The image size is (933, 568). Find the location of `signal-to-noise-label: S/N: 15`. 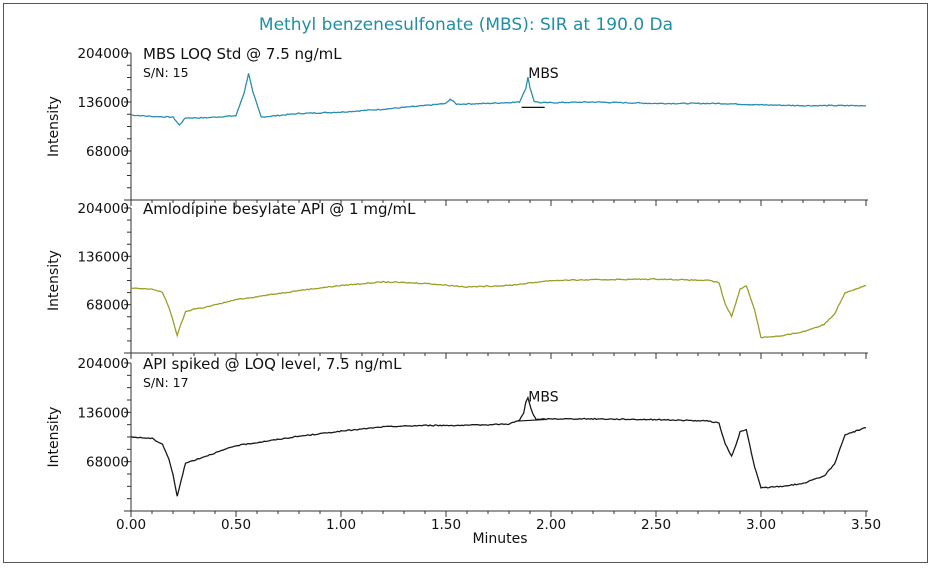

signal-to-noise-label: S/N: 15 is located at coordinates (166, 72).